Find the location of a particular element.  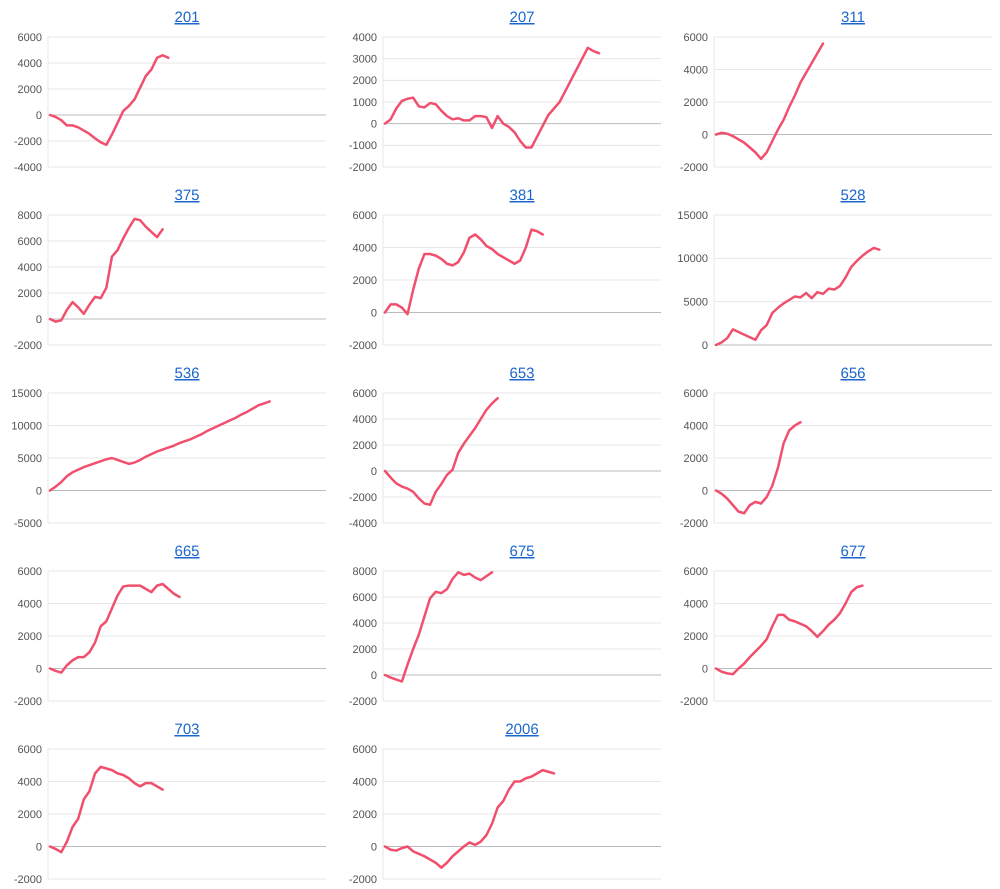

chart-title: 311 is located at coordinates (853, 17).